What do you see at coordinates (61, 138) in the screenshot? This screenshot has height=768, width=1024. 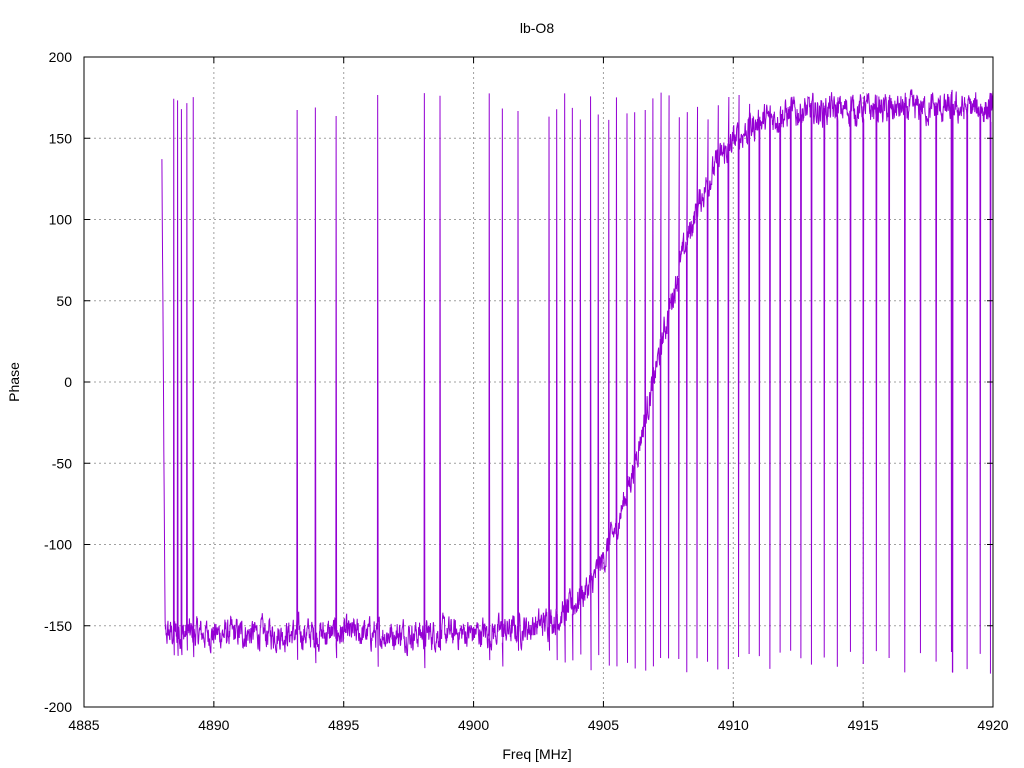 I see `y-tick-label: 150` at bounding box center [61, 138].